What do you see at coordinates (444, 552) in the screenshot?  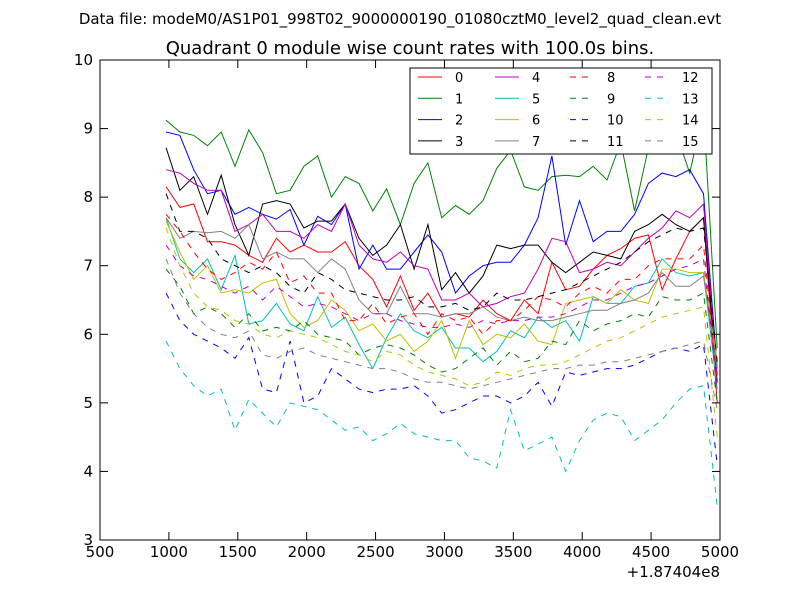 I see `x-tick-label: 3000` at bounding box center [444, 552].